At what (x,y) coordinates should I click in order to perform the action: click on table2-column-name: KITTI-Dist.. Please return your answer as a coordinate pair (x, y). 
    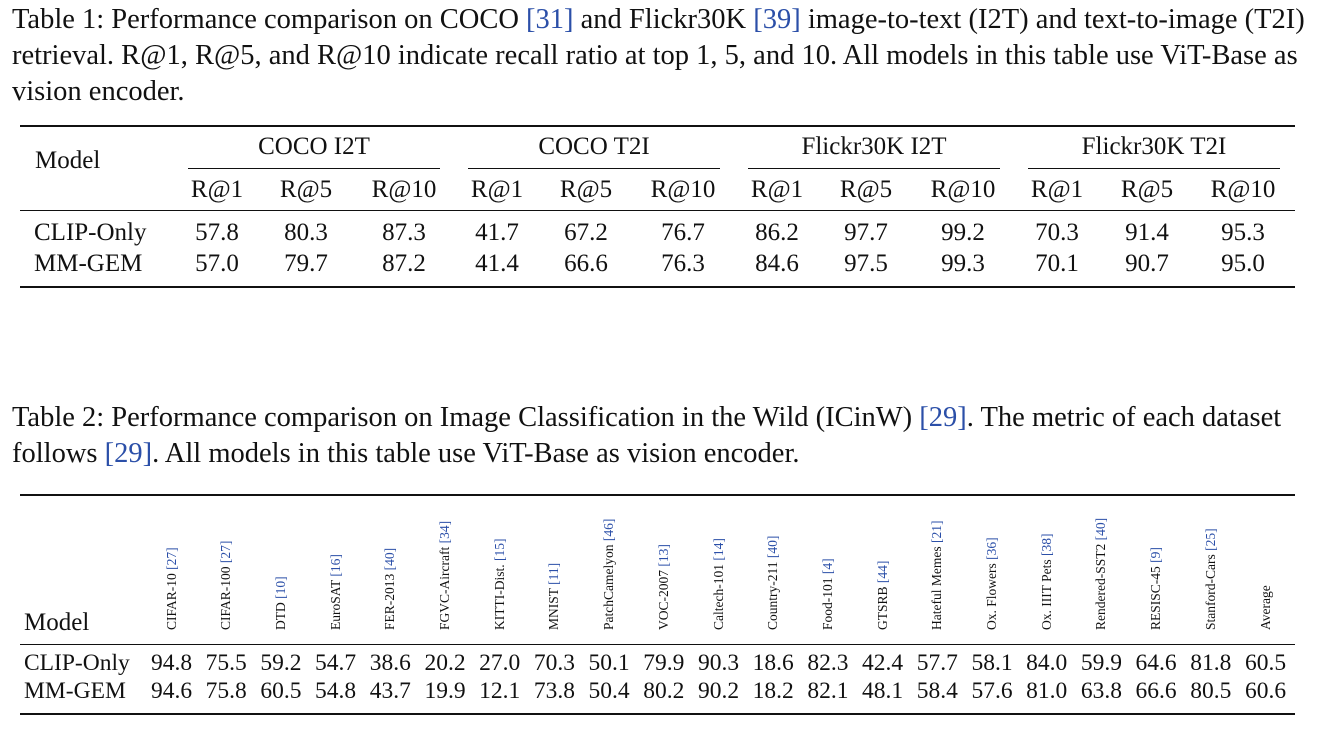
    Looking at the image, I should click on (499, 597).